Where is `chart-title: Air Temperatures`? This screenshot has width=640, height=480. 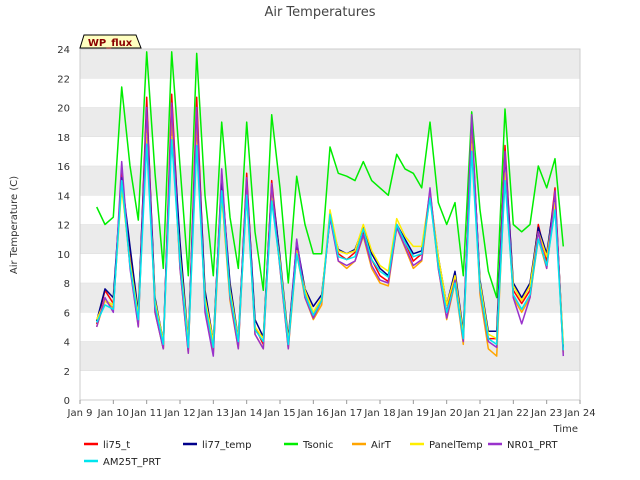
chart-title: Air Temperatures is located at coordinates (319, 12).